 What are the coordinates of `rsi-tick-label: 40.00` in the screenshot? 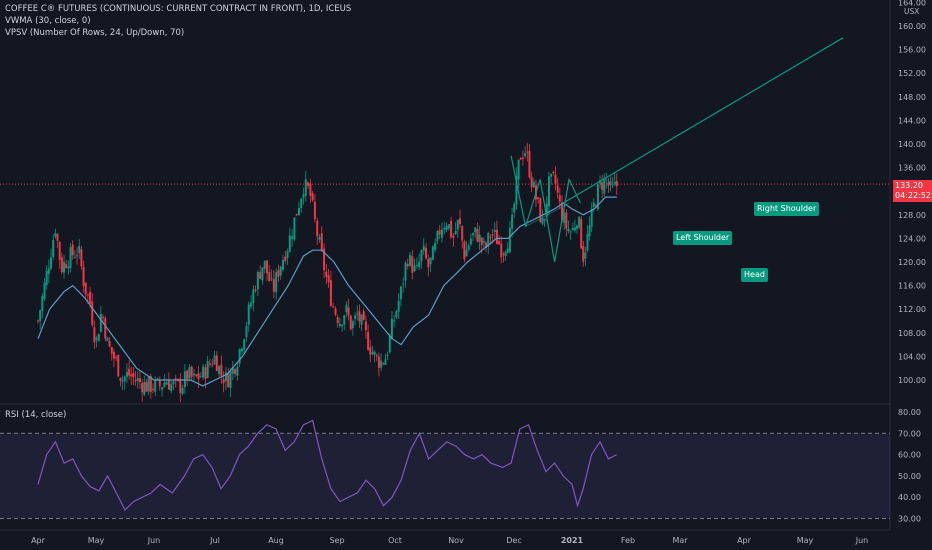 It's located at (909, 497).